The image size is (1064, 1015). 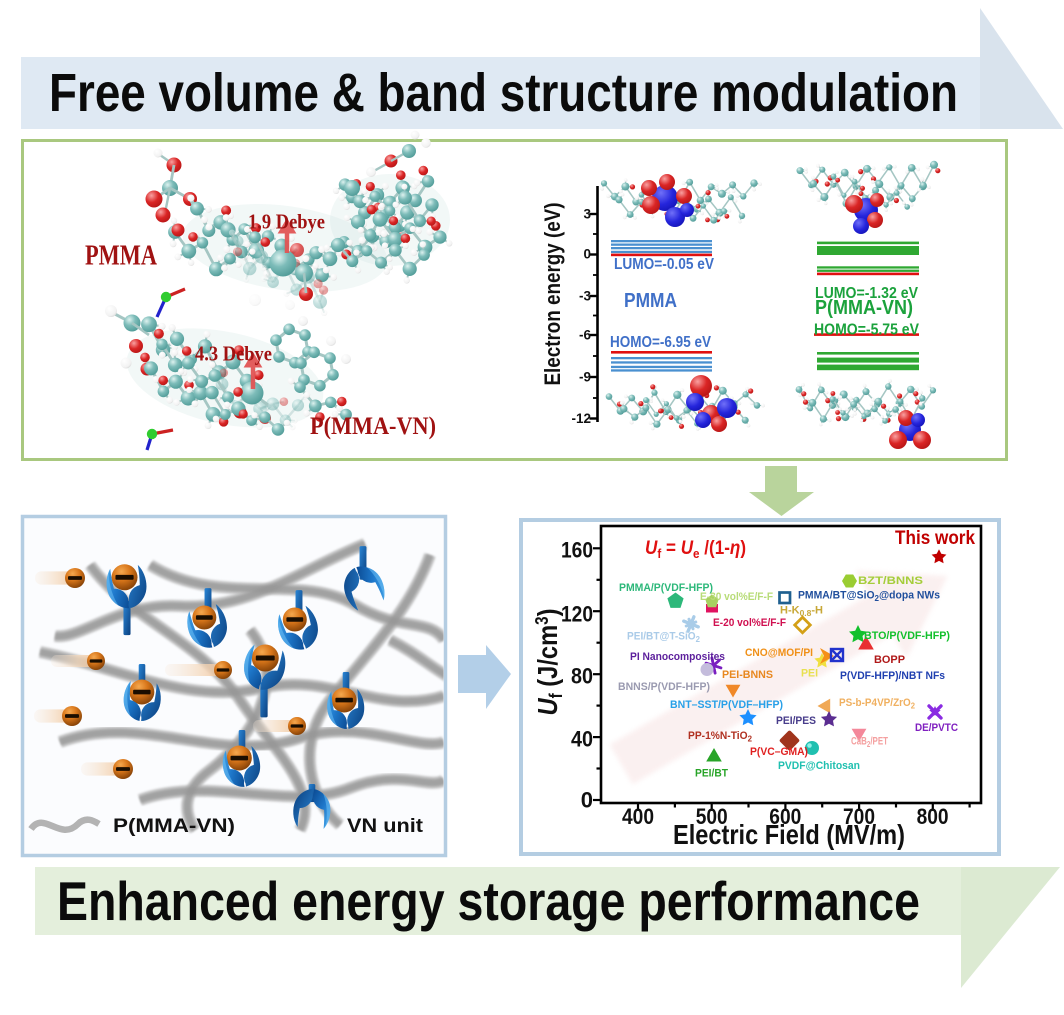 What do you see at coordinates (779, 653) in the screenshot?
I see `svg-text: CNO@MOF/PI` at bounding box center [779, 653].